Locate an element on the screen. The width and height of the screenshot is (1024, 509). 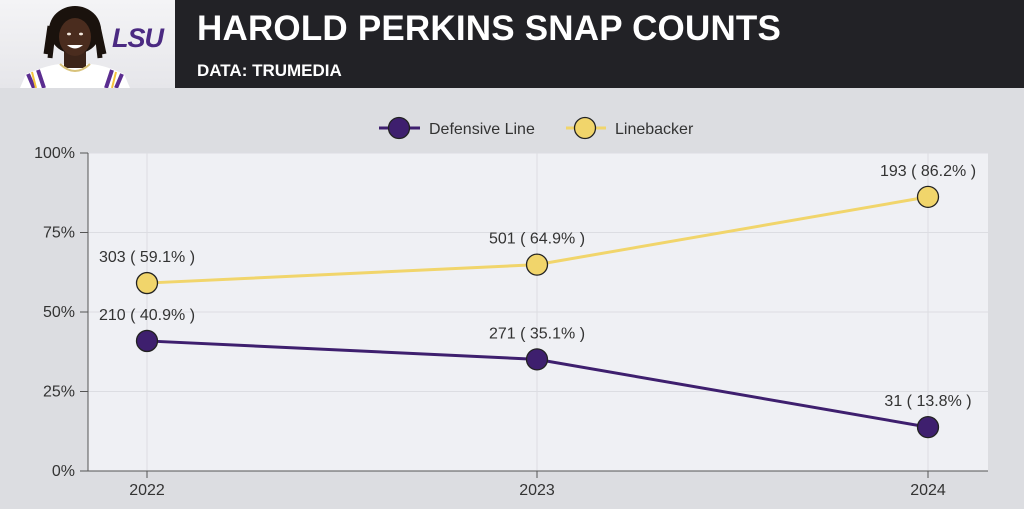
legend-defensive-line-label: Defensive Line is located at coordinates (482, 129).